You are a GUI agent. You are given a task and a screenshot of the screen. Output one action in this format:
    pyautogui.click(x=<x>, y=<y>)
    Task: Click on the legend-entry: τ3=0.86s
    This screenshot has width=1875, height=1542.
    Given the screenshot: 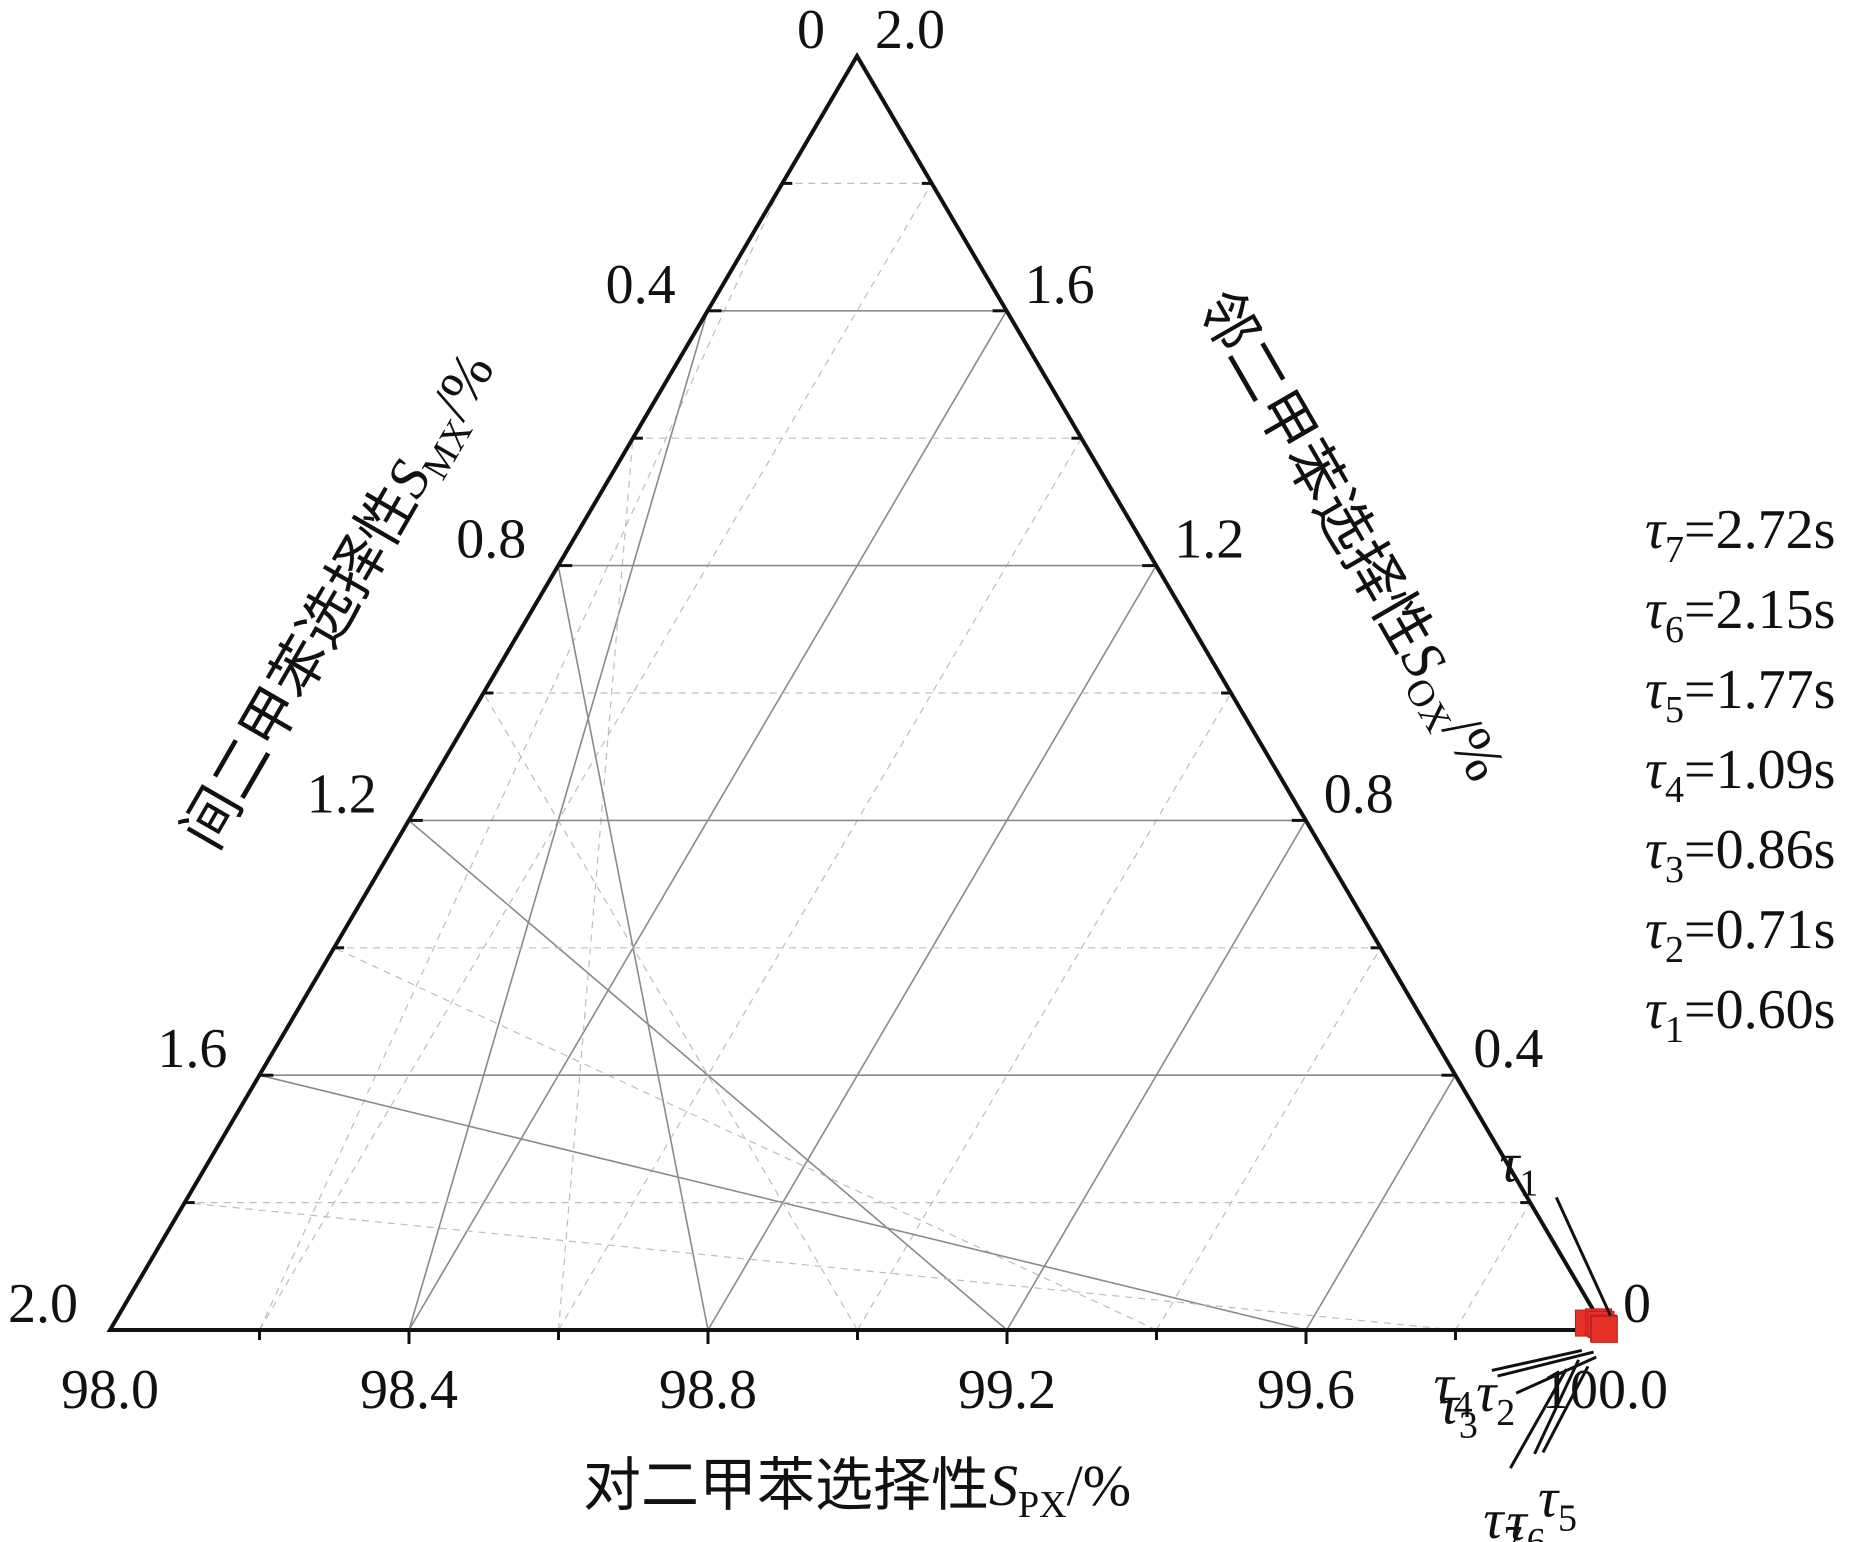 What is the action you would take?
    pyautogui.click(x=1740, y=855)
    